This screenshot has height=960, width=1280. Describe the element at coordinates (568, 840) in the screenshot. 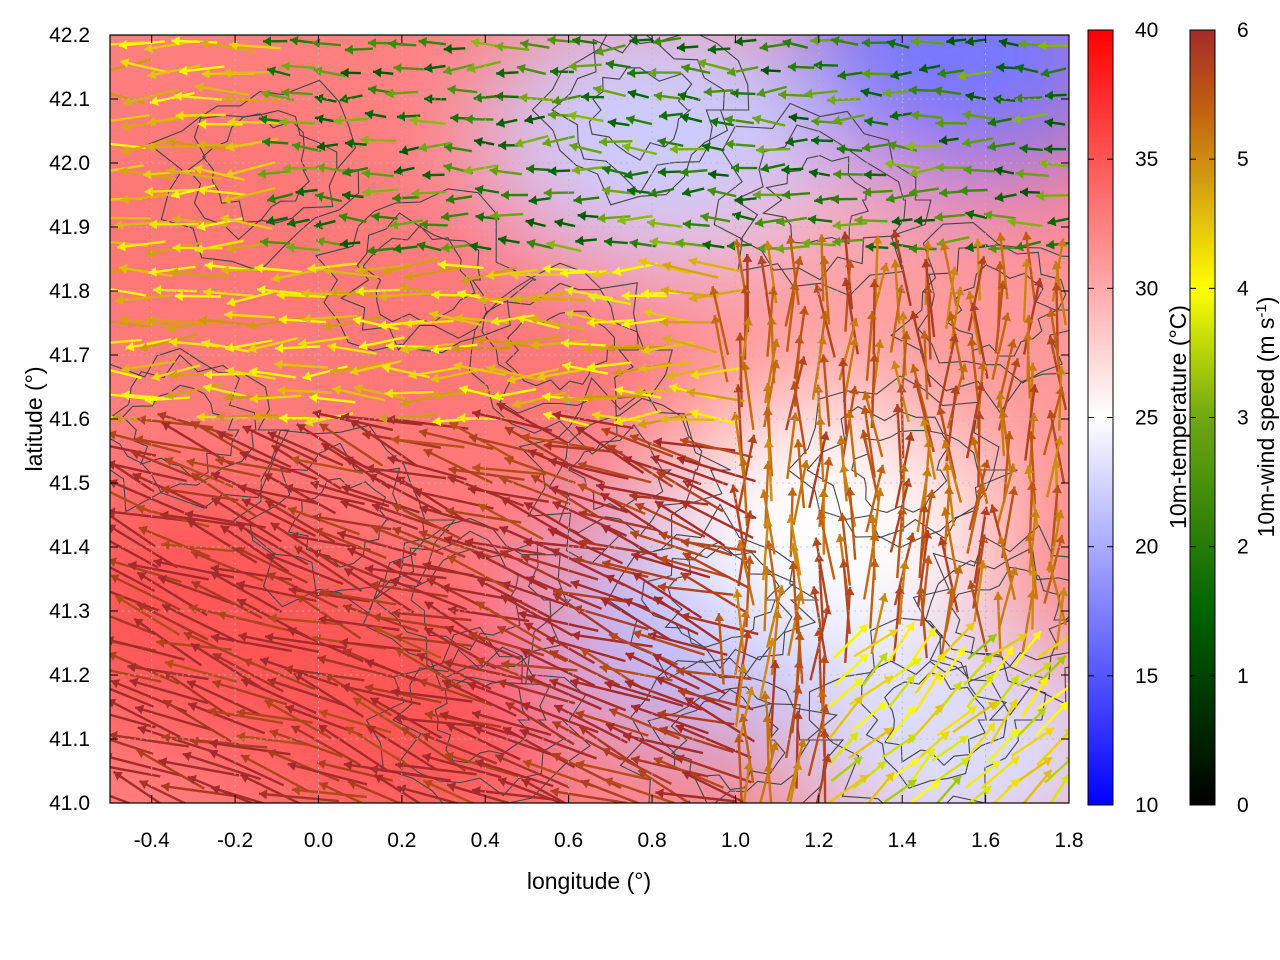

I see `x-tick-label: 0.6` at that location.